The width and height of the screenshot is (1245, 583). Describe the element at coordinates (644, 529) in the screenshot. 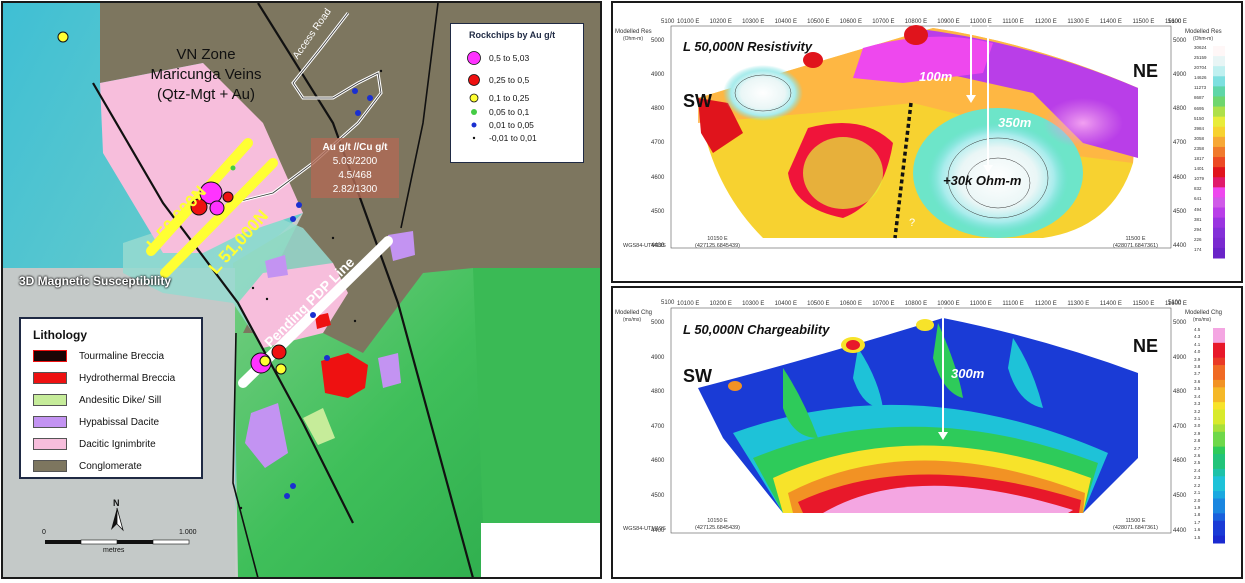

I see `datum-label: WGS84-UTM19S` at that location.